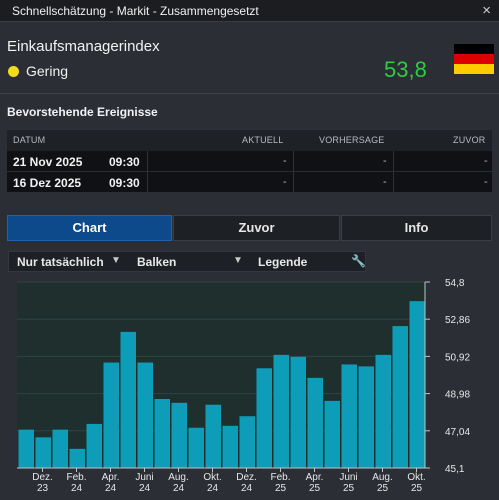 The width and height of the screenshot is (499, 500). What do you see at coordinates (48, 162) in the screenshot?
I see `row-date: 21 Nov 2025` at bounding box center [48, 162].